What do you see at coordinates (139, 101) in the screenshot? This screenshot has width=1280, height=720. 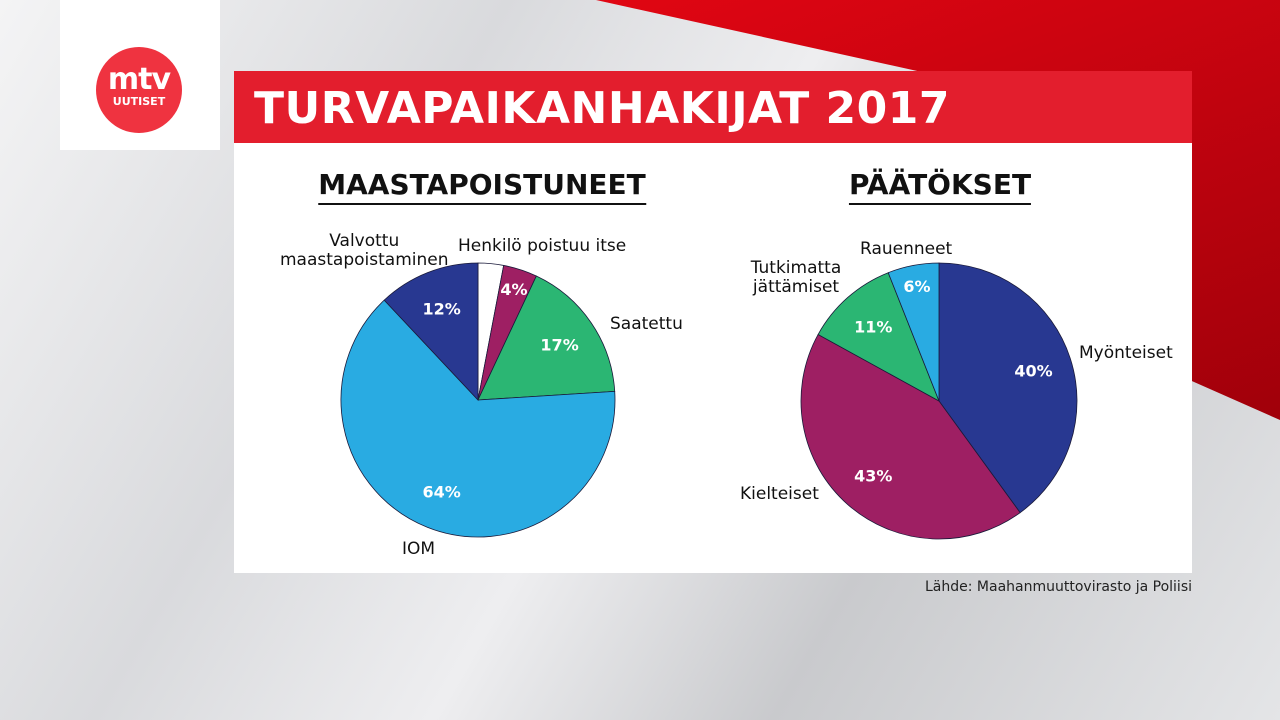 I see `logo-subtext: UUTISET` at bounding box center [139, 101].